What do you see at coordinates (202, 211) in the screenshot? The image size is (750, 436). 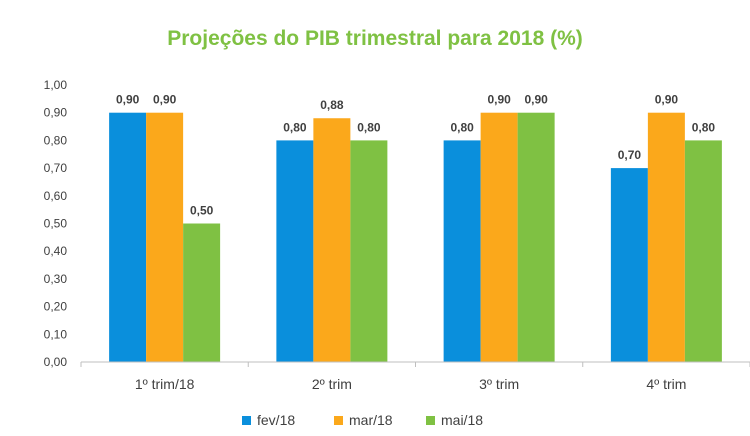 I see `data-label: 0,50` at bounding box center [202, 211].